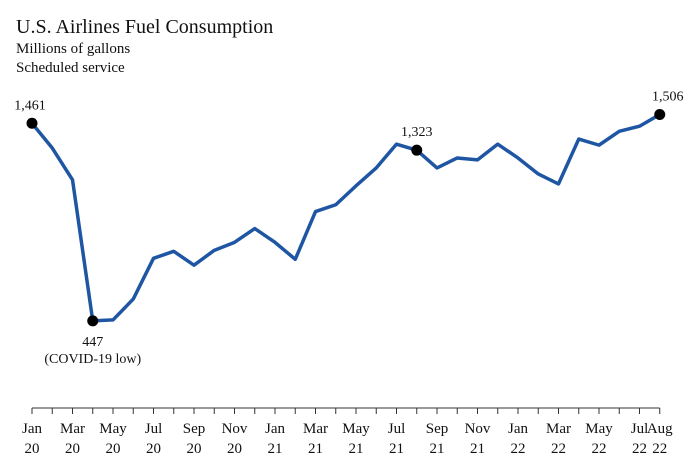 The height and width of the screenshot is (474, 700). What do you see at coordinates (194, 439) in the screenshot?
I see `x-tick-label: Sep 20` at bounding box center [194, 439].